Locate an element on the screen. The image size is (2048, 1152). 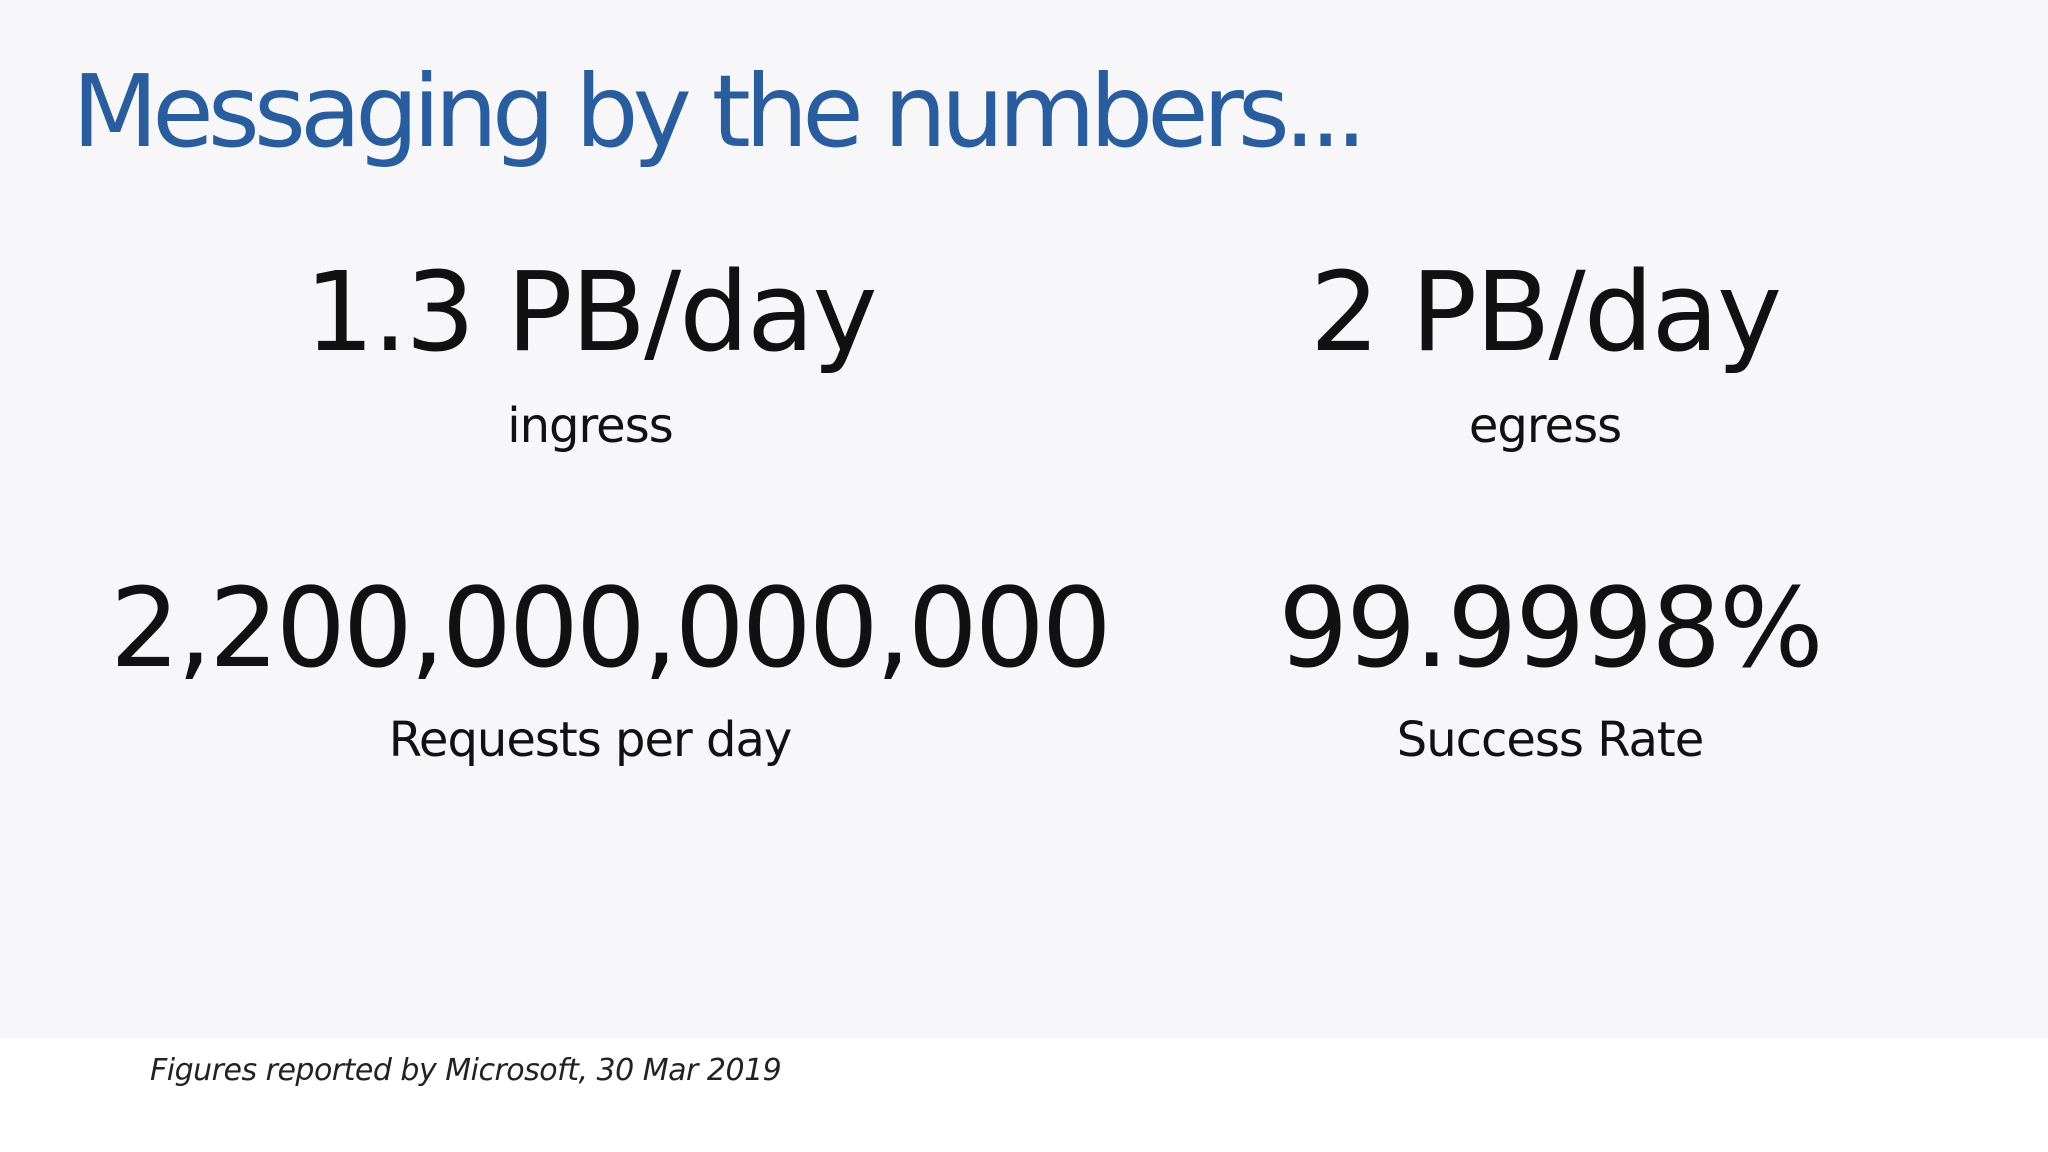
stat-value: 2 PB/day is located at coordinates (1545, 312).